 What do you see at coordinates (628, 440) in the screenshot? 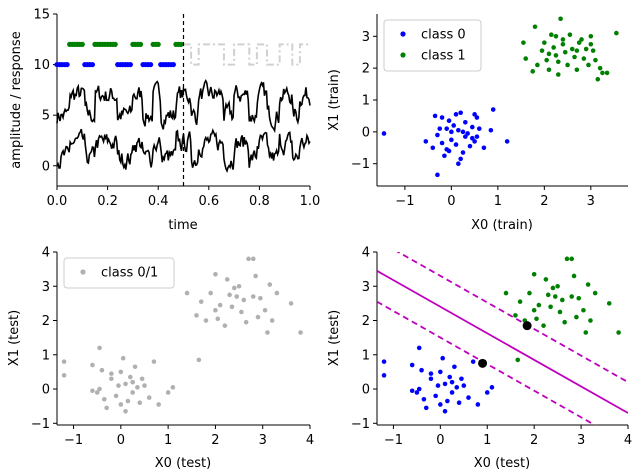
I see `x-tick-label: 4` at bounding box center [628, 440].